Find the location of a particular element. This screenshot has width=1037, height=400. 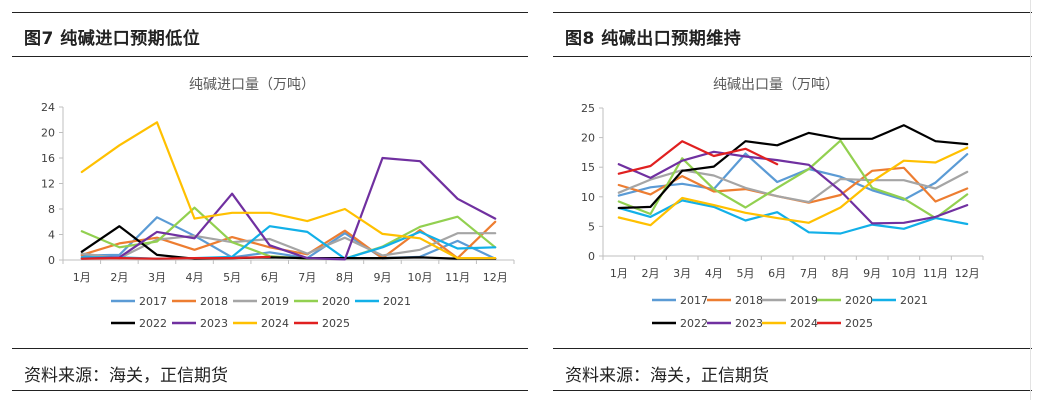

chart-title: 纯碱出口量（万吨） is located at coordinates (776, 85).